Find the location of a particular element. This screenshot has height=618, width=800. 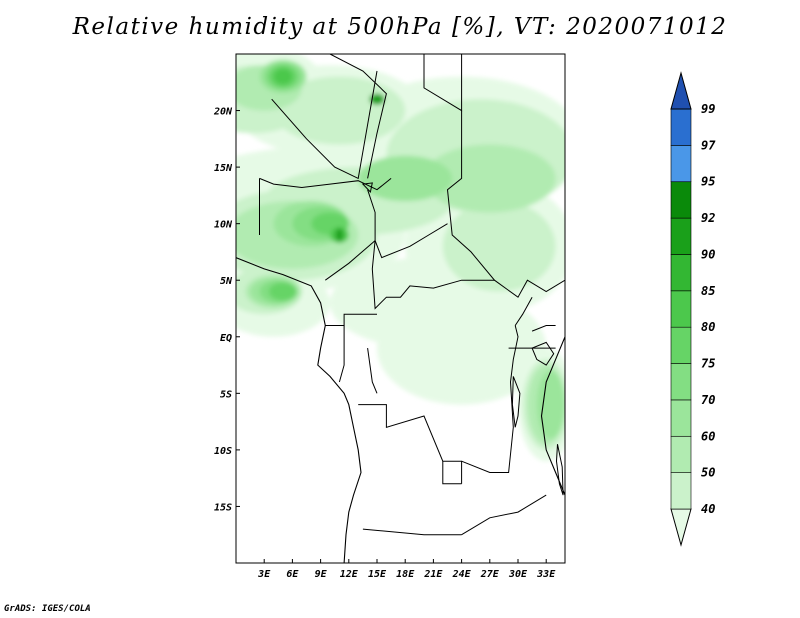

colorbar-label: 85 is located at coordinates (708, 291).